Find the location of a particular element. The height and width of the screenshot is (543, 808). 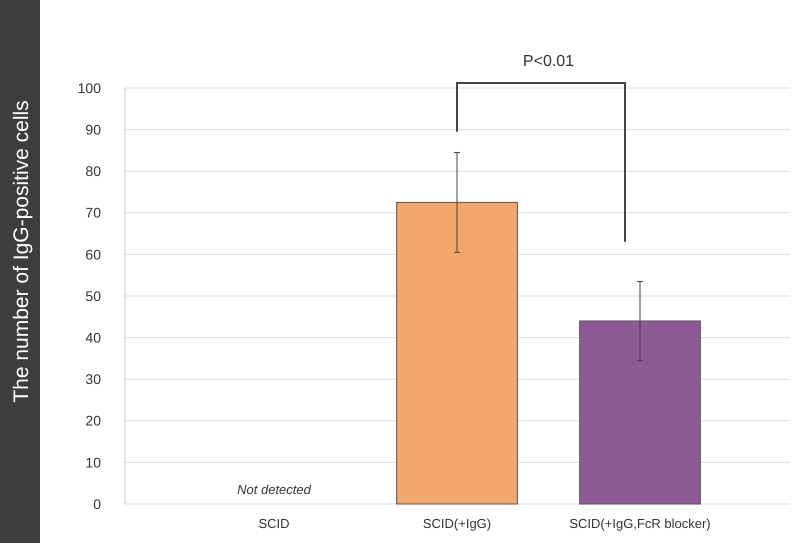

y-tick-label: 0 is located at coordinates (97, 504).